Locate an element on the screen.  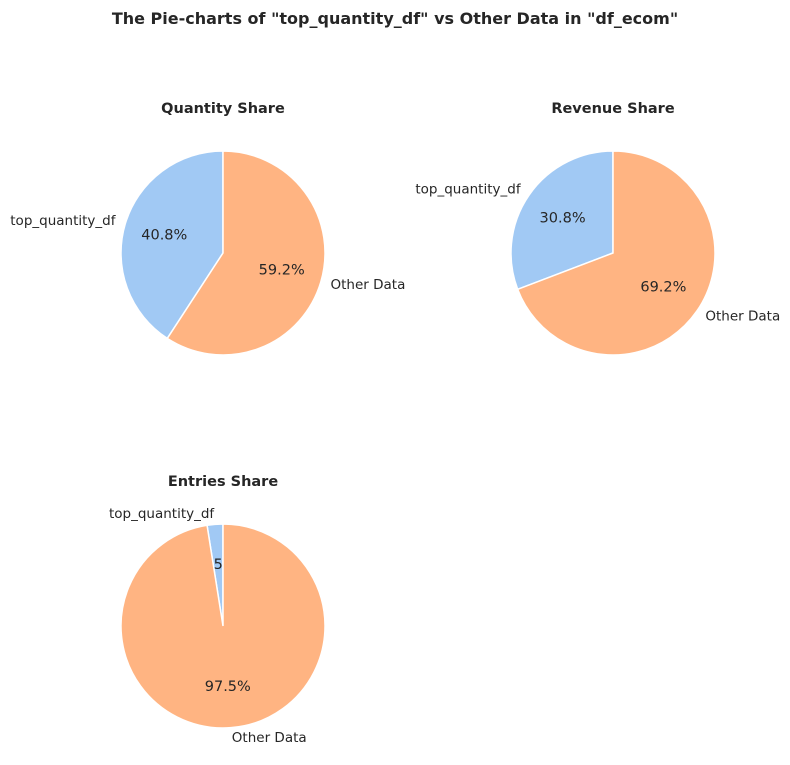
slice-percent-label: 97.5% is located at coordinates (228, 687).